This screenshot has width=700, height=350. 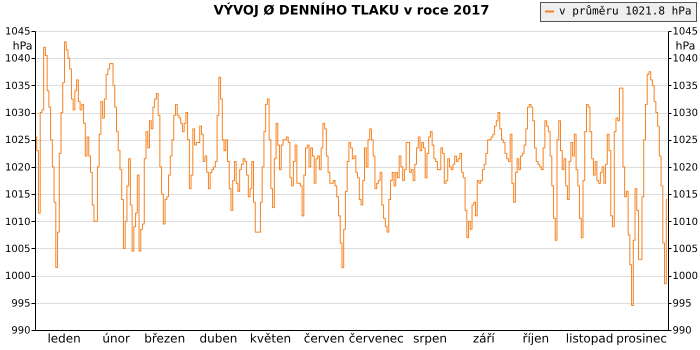 What do you see at coordinates (17, 195) in the screenshot?
I see `y-tick-label: 1015` at bounding box center [17, 195].